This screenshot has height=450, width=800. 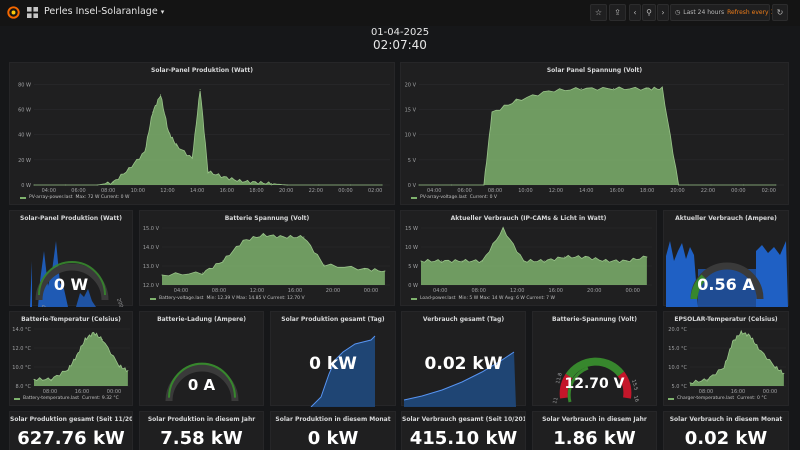 I want to click on refresh-icon: ↻, so click(x=780, y=12).